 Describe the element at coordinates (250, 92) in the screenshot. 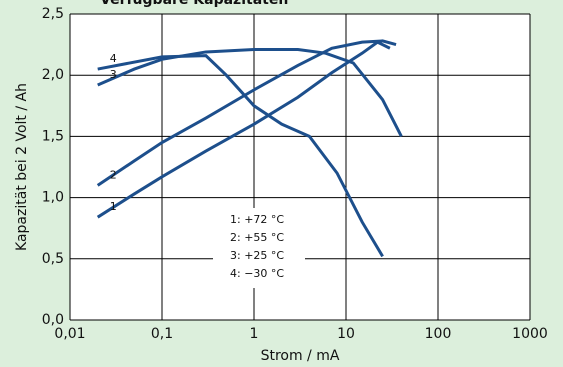

I see `data-line` at that location.